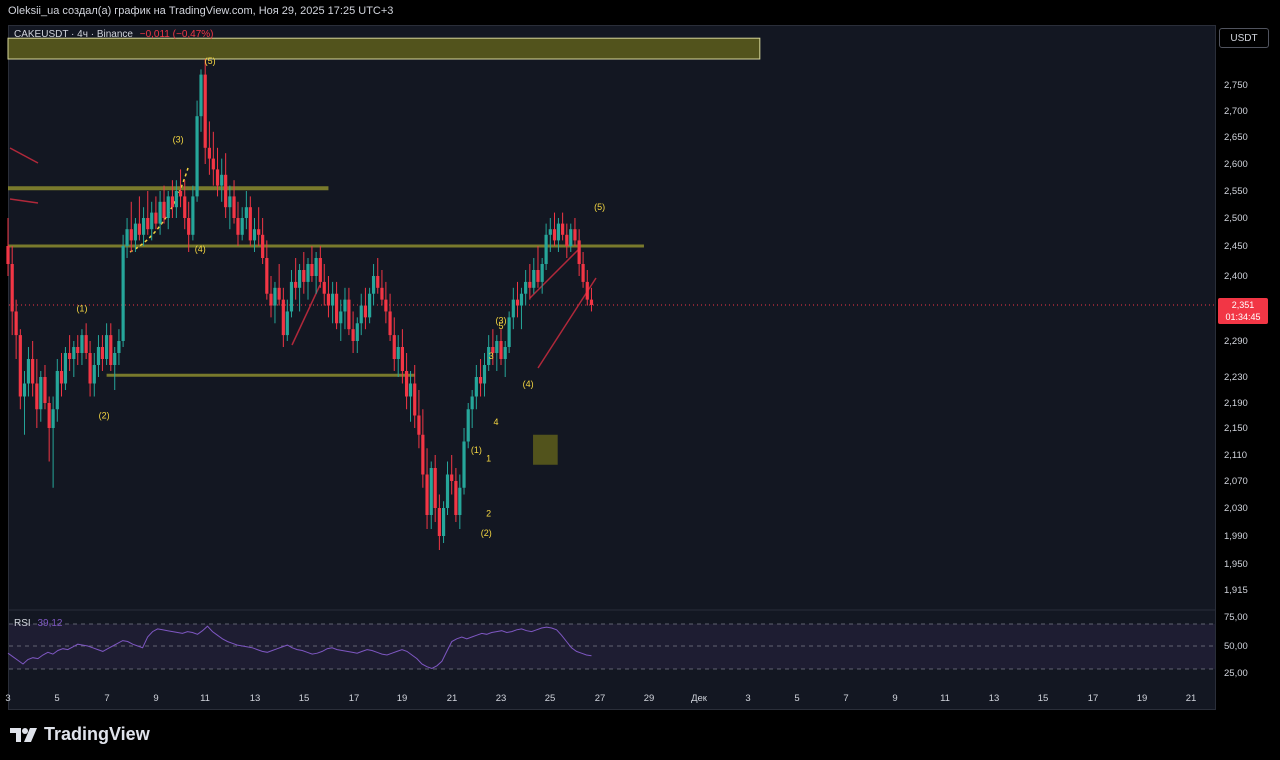 The height and width of the screenshot is (760, 1280). I want to click on wave-label: 1, so click(488, 459).